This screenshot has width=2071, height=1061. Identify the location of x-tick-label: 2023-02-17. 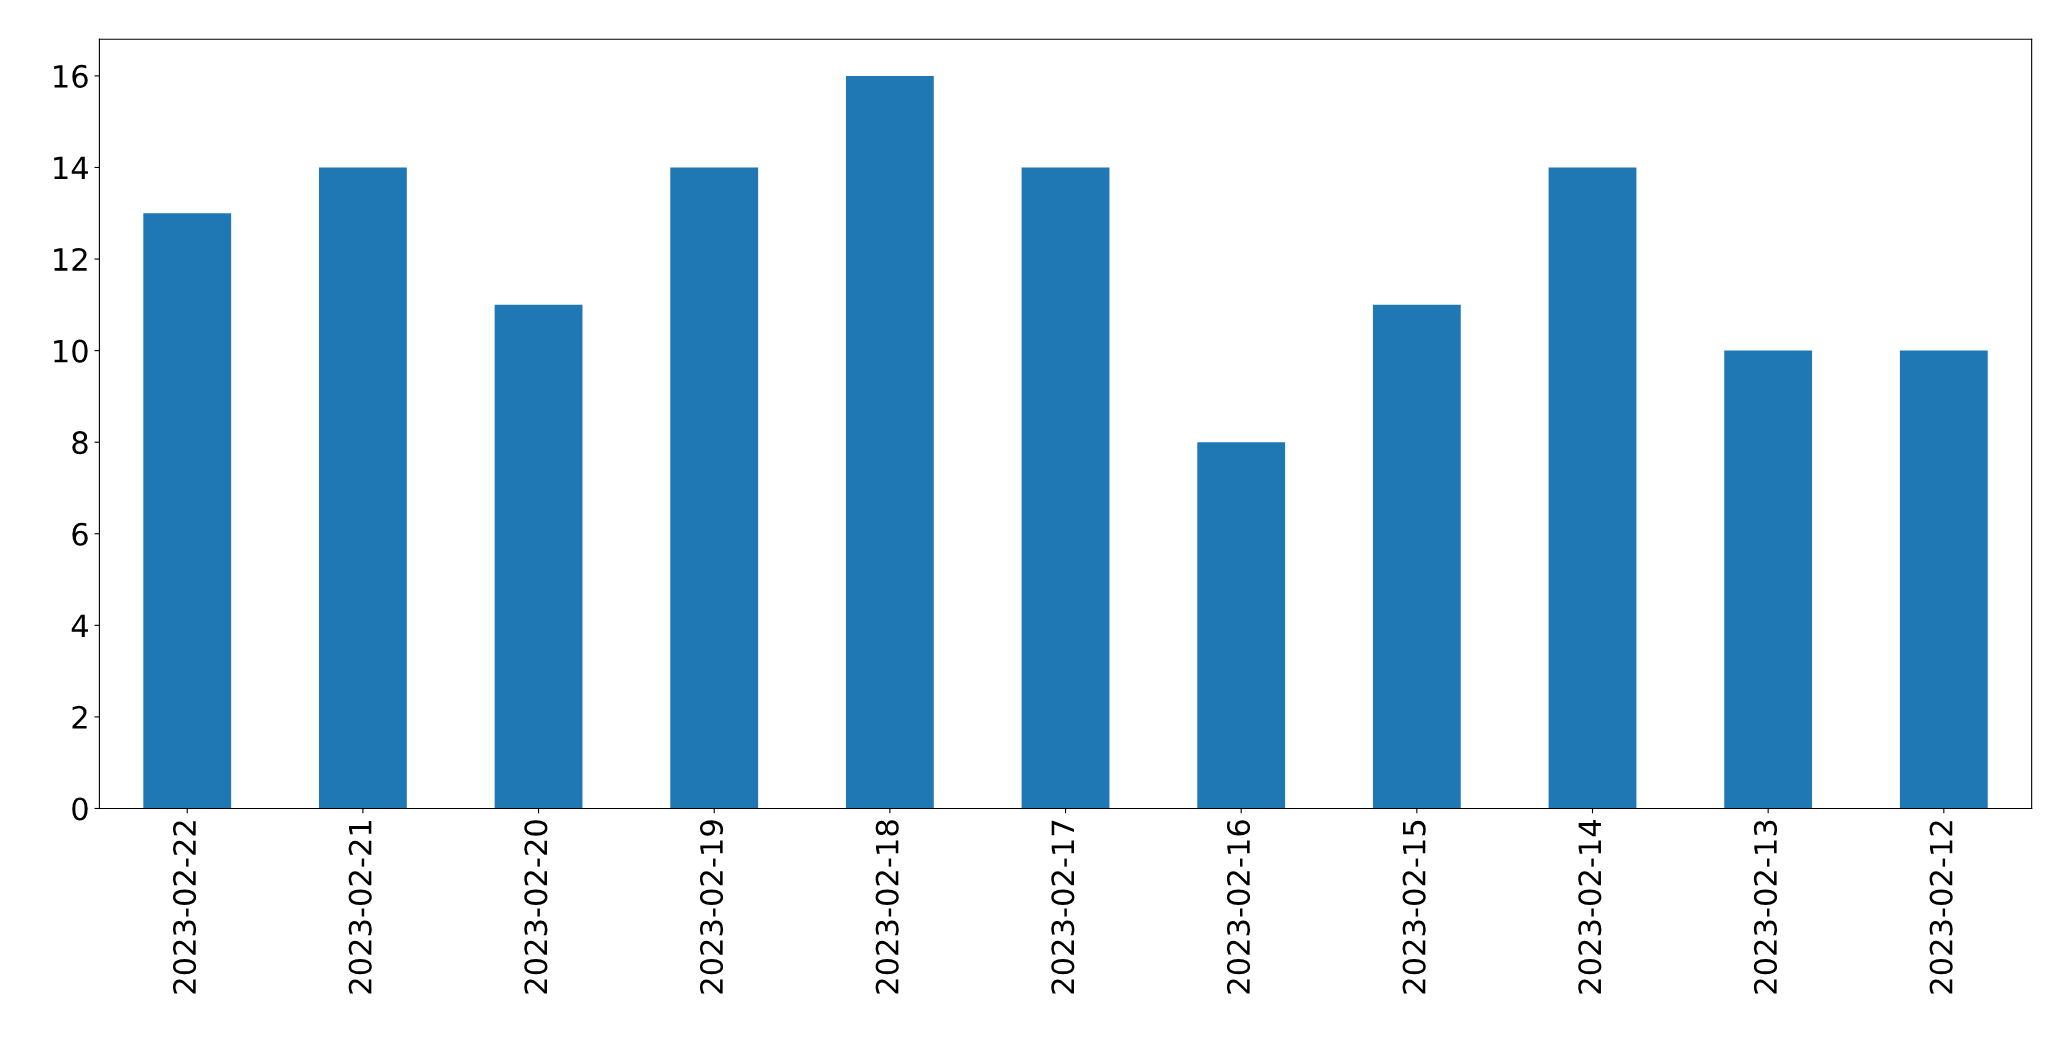
(1063, 907).